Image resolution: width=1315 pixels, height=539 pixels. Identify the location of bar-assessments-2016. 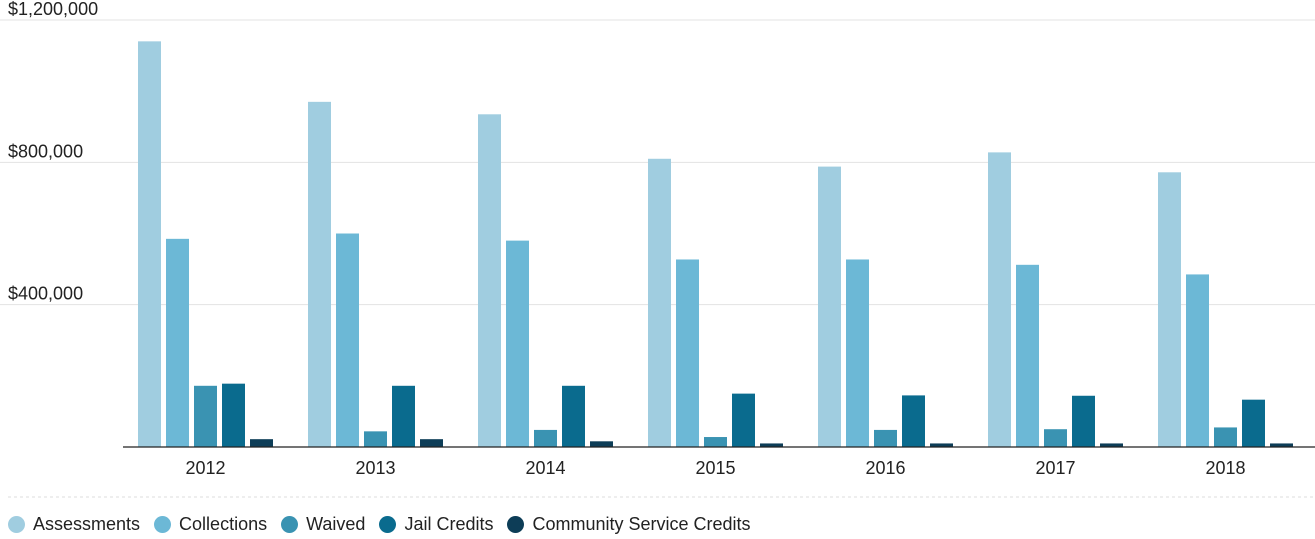
(829, 306).